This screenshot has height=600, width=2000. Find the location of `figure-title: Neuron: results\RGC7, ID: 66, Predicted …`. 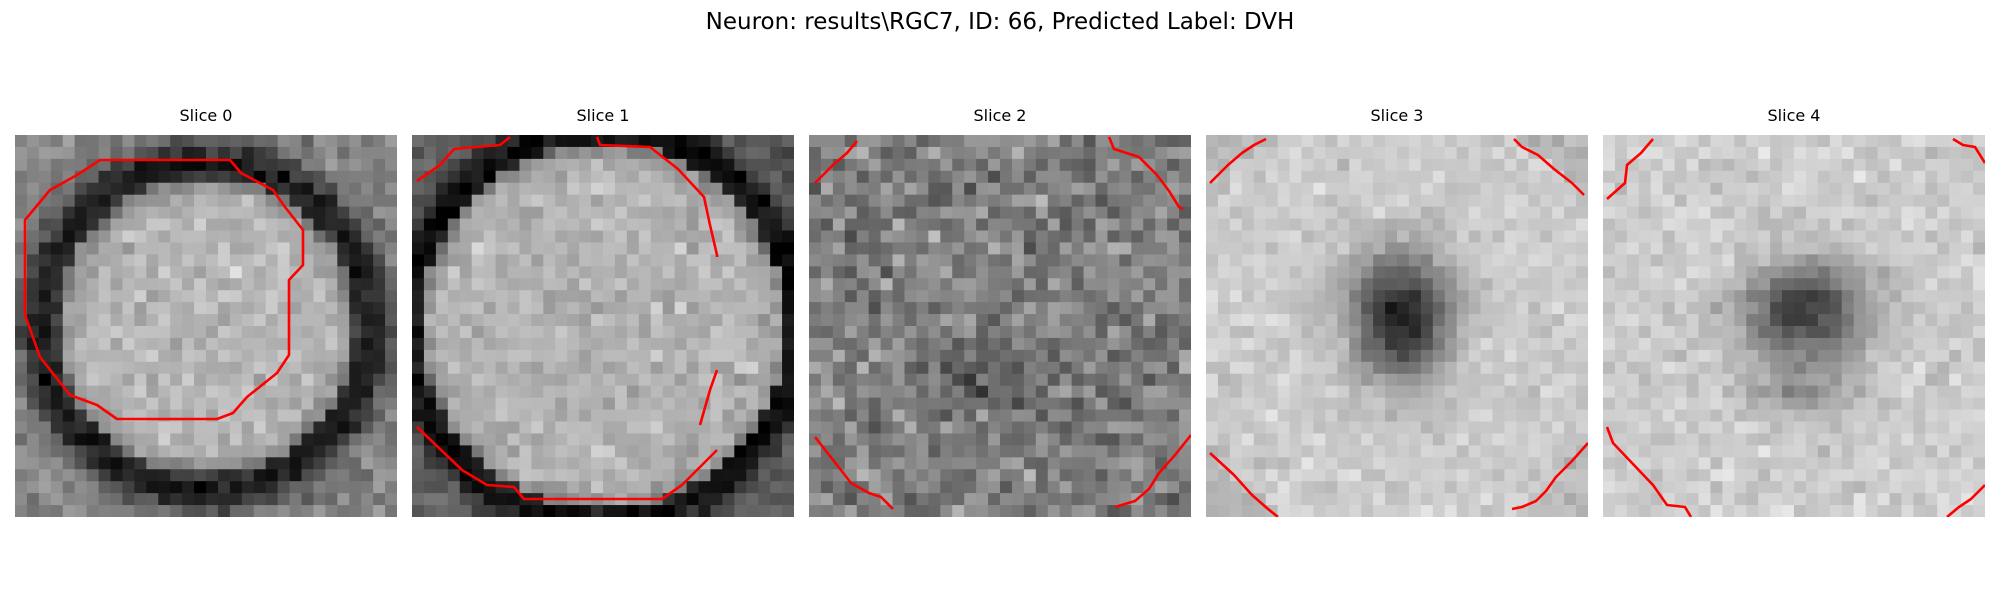

figure-title: Neuron: results\RGC7, ID: 66, Predicted … is located at coordinates (1000, 22).